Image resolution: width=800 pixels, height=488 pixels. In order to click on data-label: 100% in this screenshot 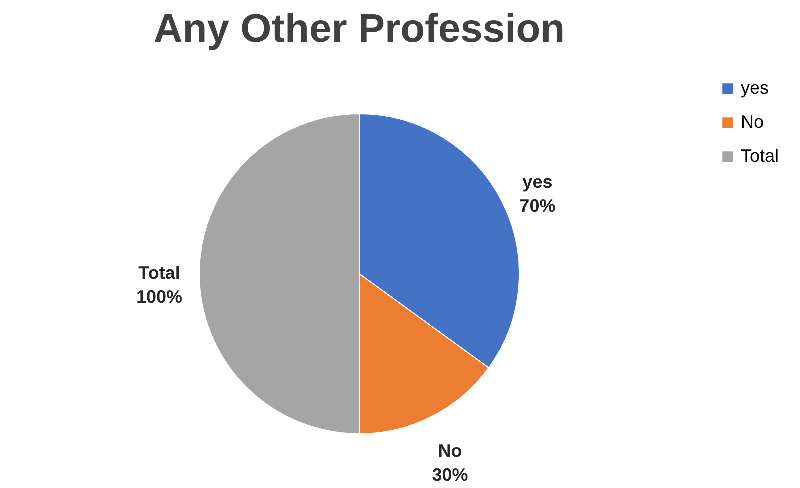, I will do `click(159, 297)`.